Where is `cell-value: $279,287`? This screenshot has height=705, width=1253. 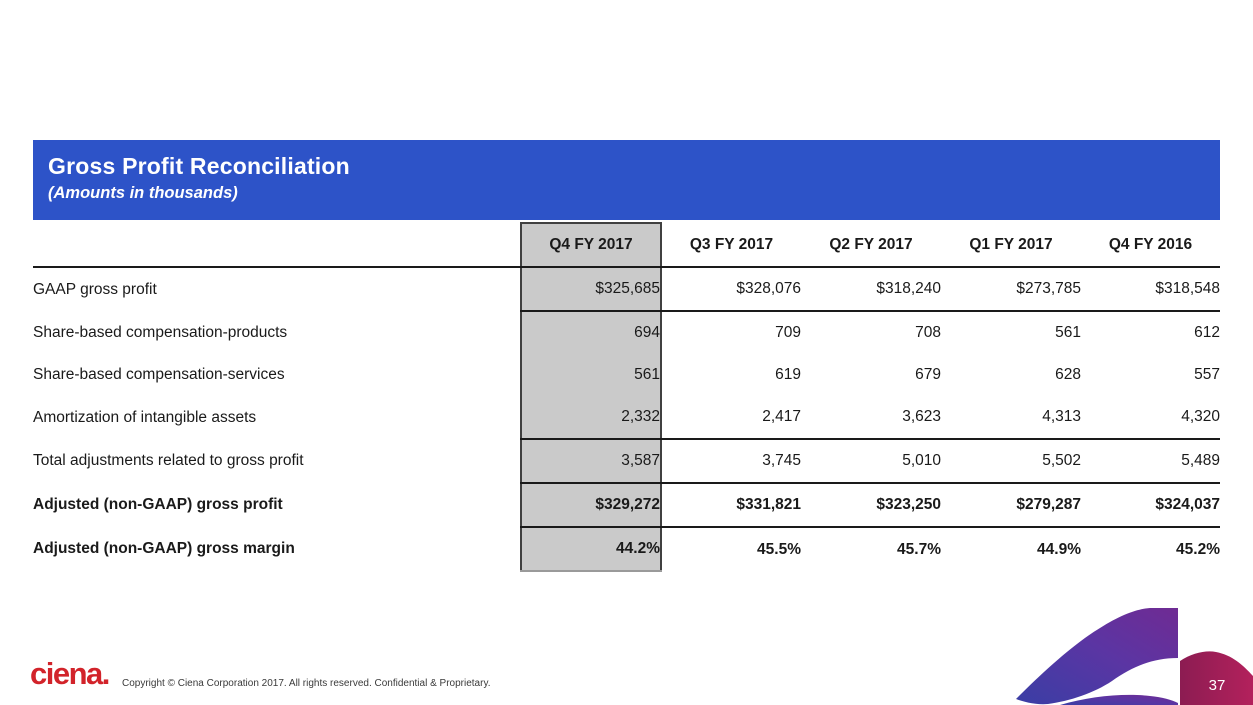 cell-value: $279,287 is located at coordinates (1011, 505).